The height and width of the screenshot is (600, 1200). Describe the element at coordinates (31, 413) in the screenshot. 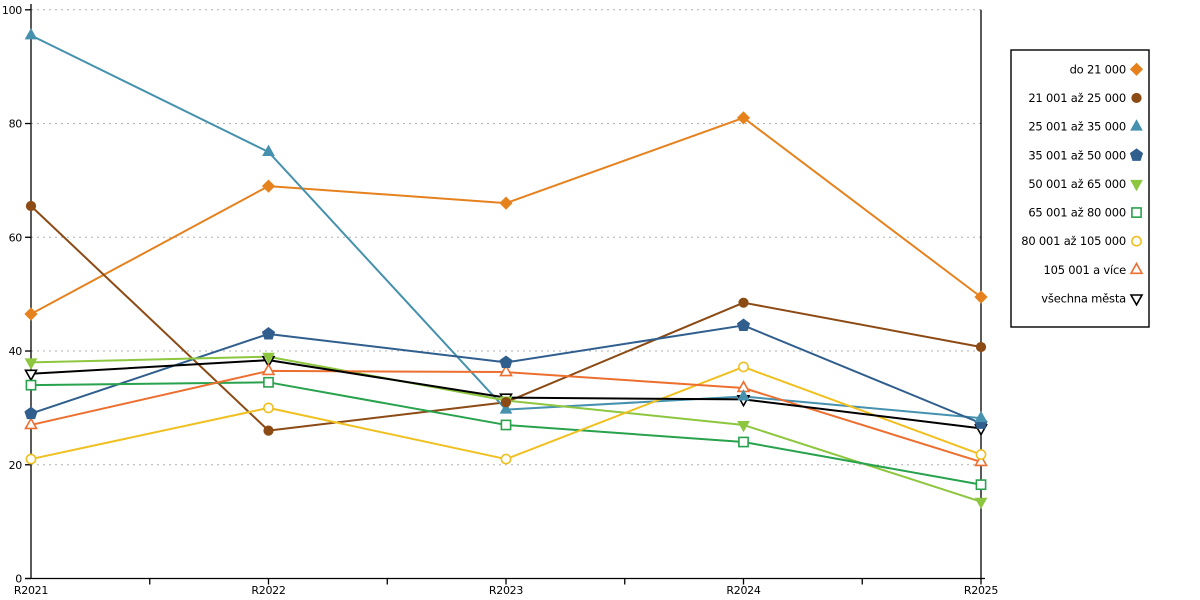

I see `series-marker-35-001-a-50-000-r2021` at that location.